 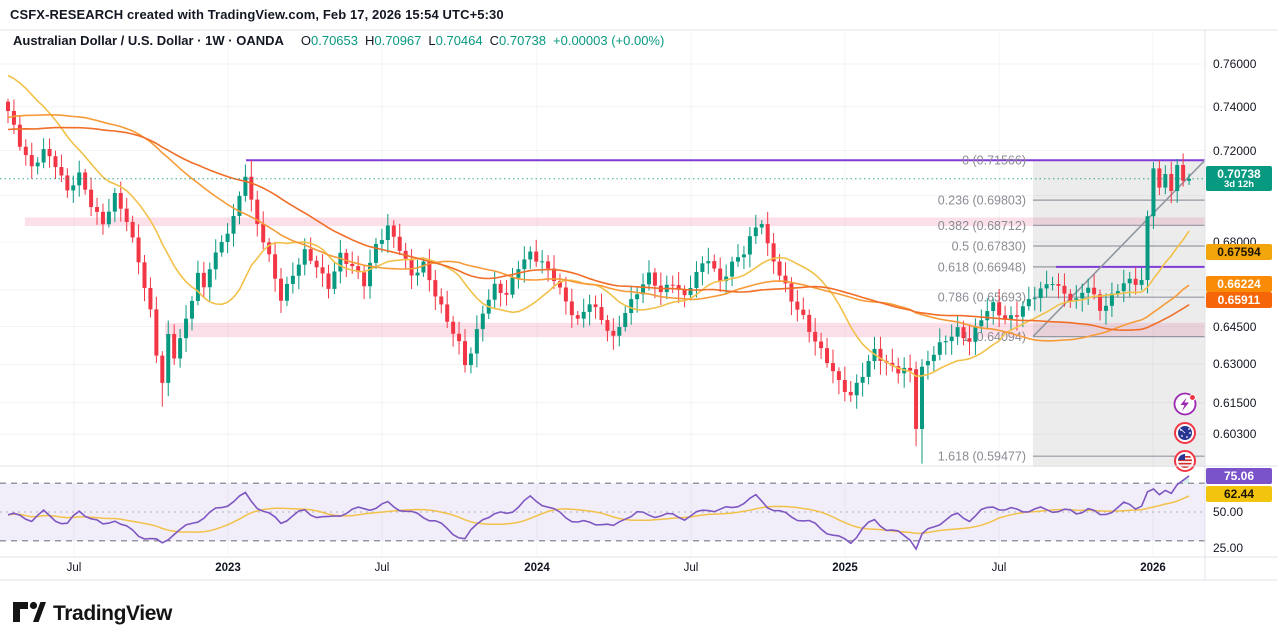 What do you see at coordinates (1239, 475) in the screenshot?
I see `rsi-value-badge: 75.06` at bounding box center [1239, 475].